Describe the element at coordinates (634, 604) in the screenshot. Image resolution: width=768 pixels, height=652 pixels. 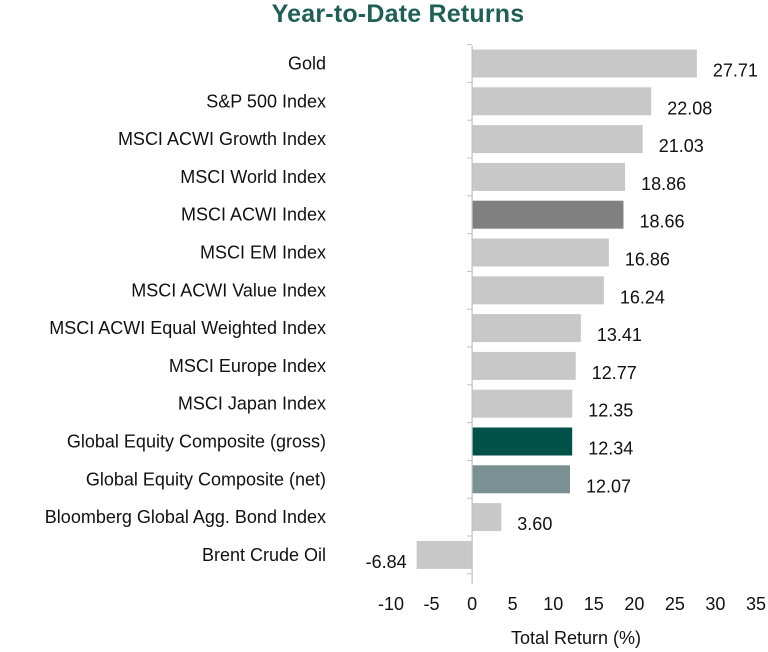
I see `x-tick-label: 20` at that location.